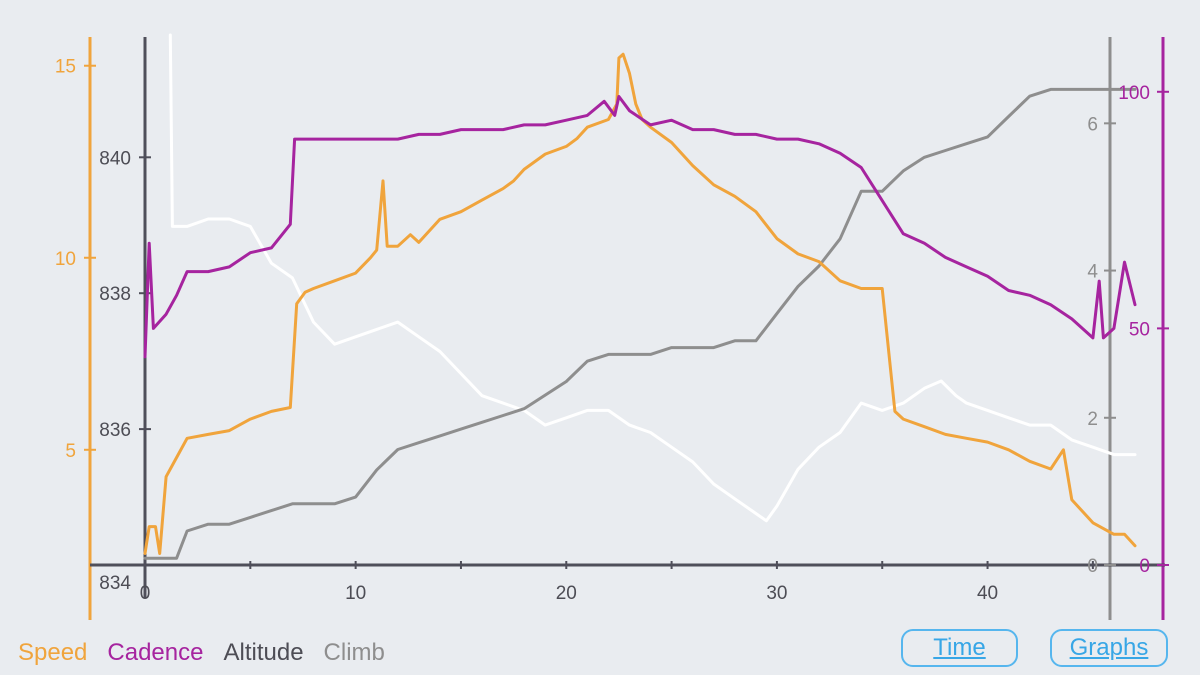 The height and width of the screenshot is (675, 1200). I want to click on time-button-label: Time, so click(959, 647).